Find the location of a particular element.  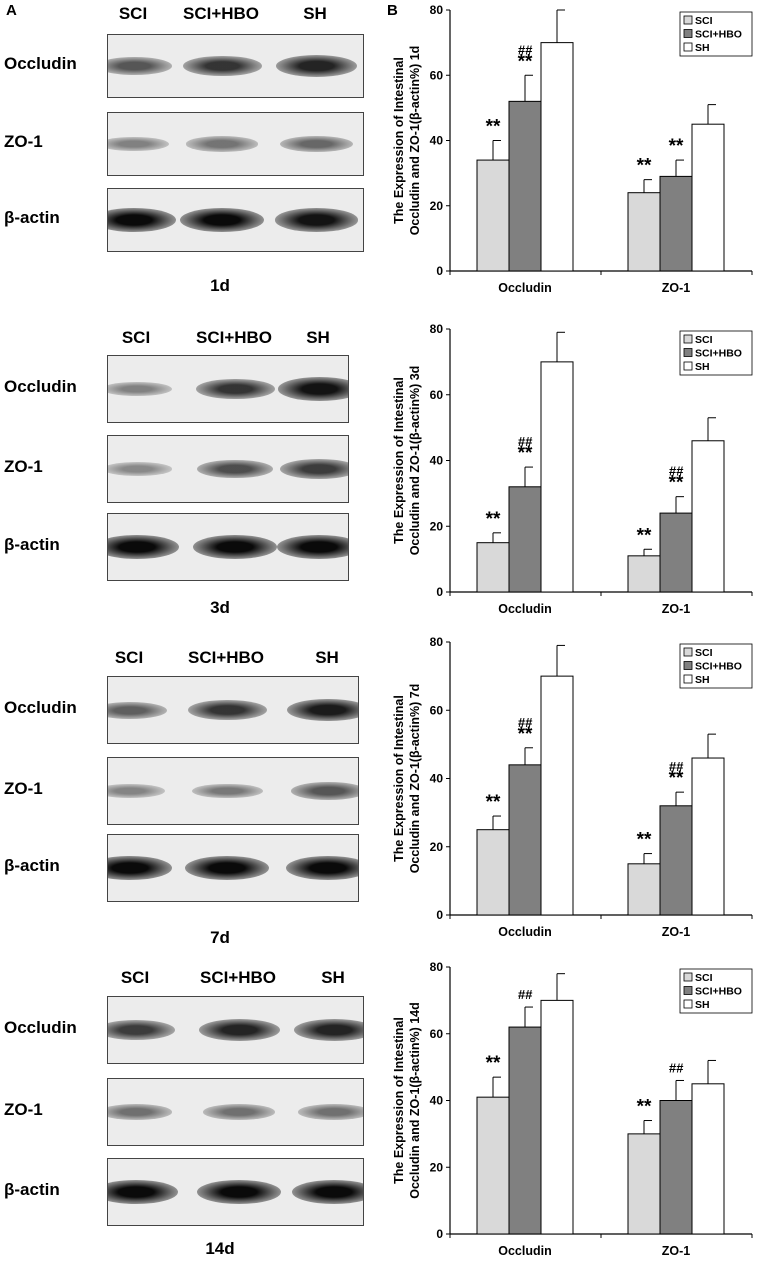

y-axis-title-line2: Occludin and ZO-1(β-actin%) 7d is located at coordinates (415, 779).